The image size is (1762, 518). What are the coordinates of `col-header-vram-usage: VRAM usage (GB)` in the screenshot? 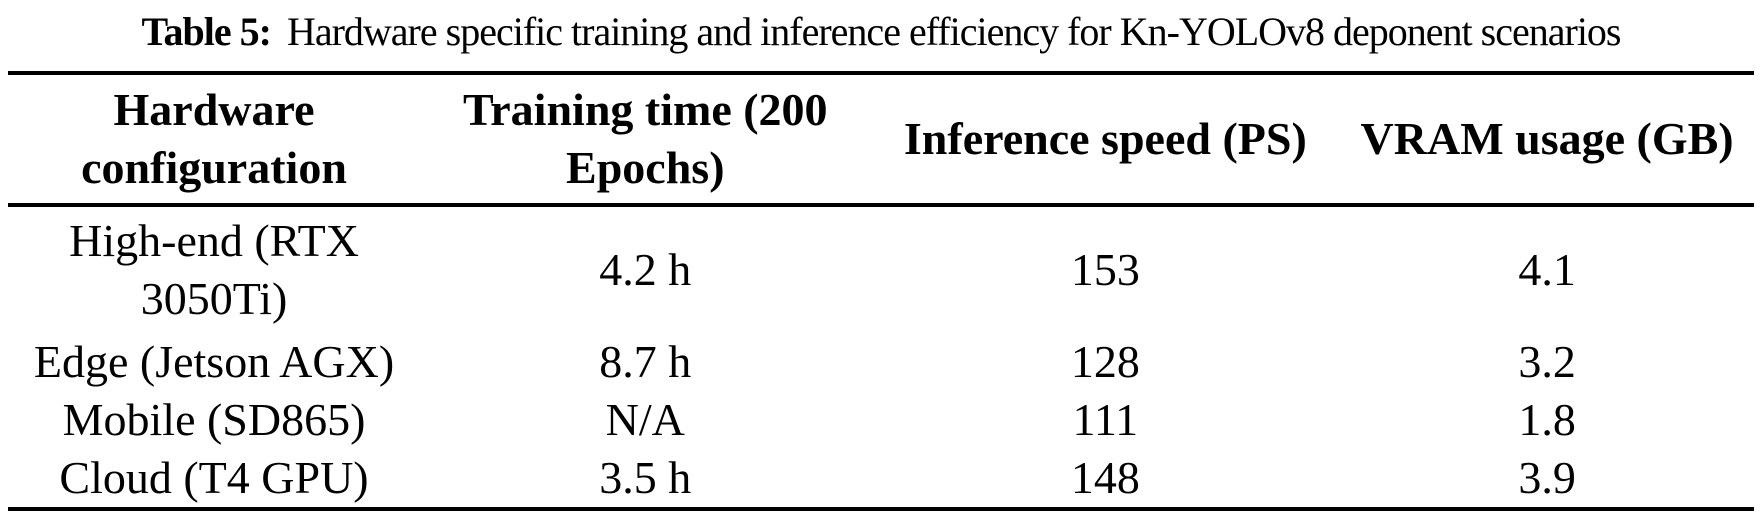 It's located at (1547, 140).